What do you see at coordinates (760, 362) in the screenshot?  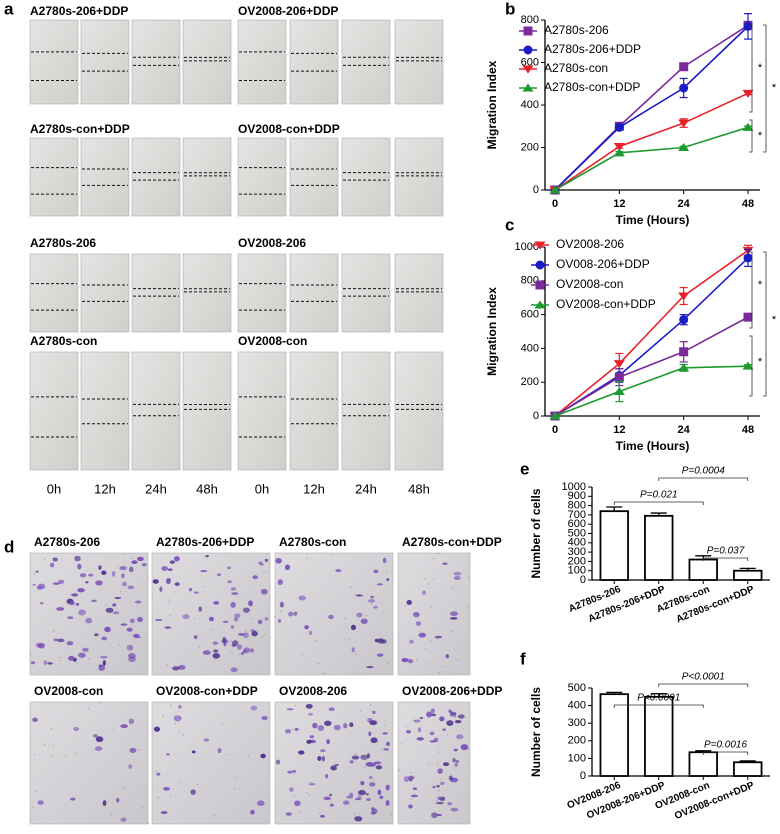 I see `significance: *` at bounding box center [760, 362].